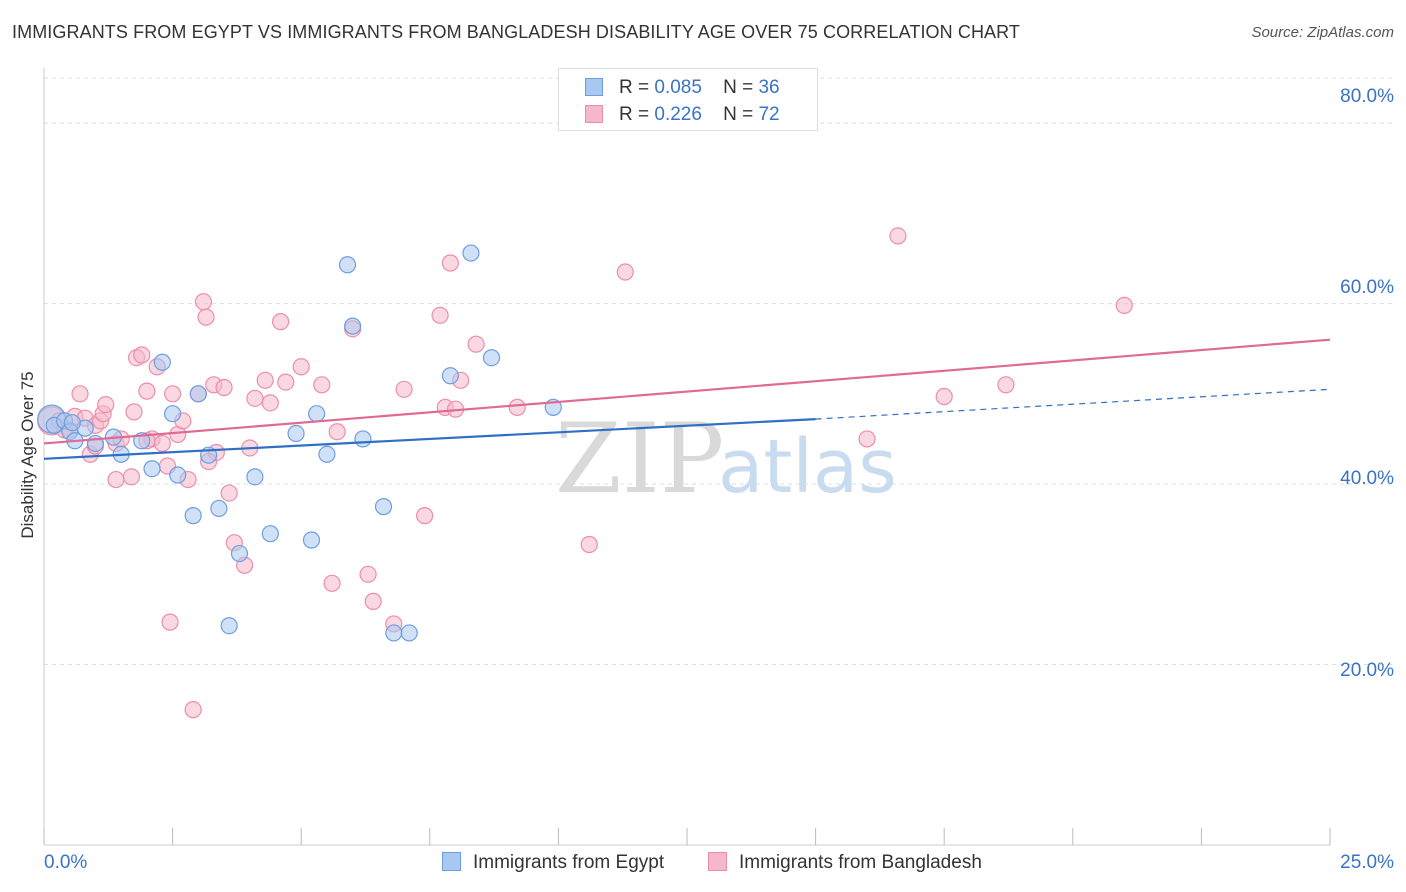 The height and width of the screenshot is (892, 1406). I want to click on y-tick-label-40: 40.0%, so click(1367, 478).